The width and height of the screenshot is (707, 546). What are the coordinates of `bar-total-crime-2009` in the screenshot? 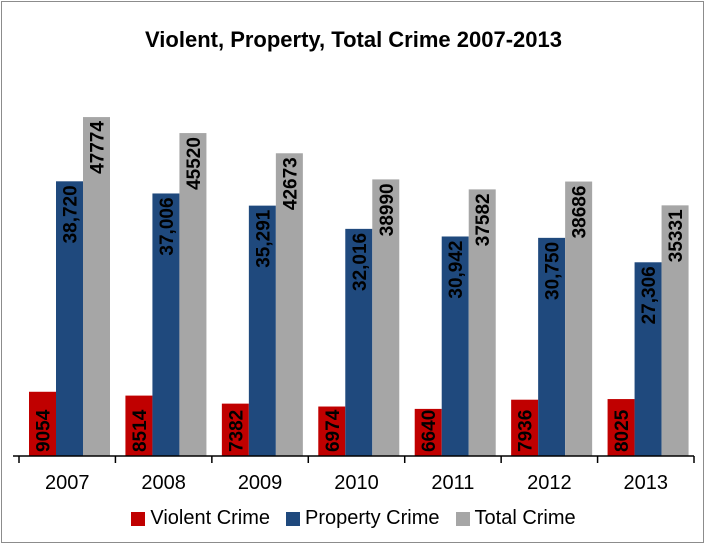 It's located at (289, 304).